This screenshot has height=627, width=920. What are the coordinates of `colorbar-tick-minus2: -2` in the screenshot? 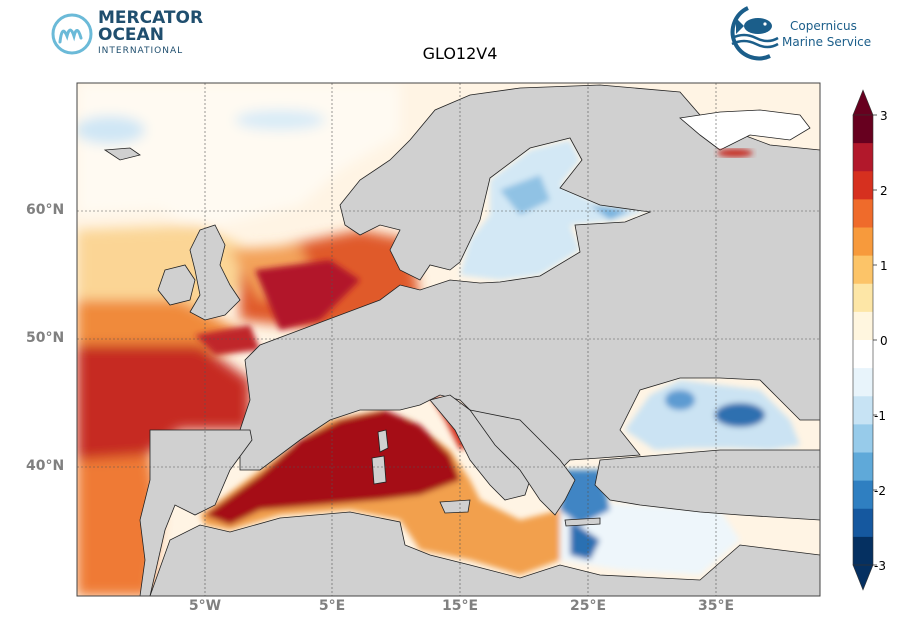 It's located at (880, 491).